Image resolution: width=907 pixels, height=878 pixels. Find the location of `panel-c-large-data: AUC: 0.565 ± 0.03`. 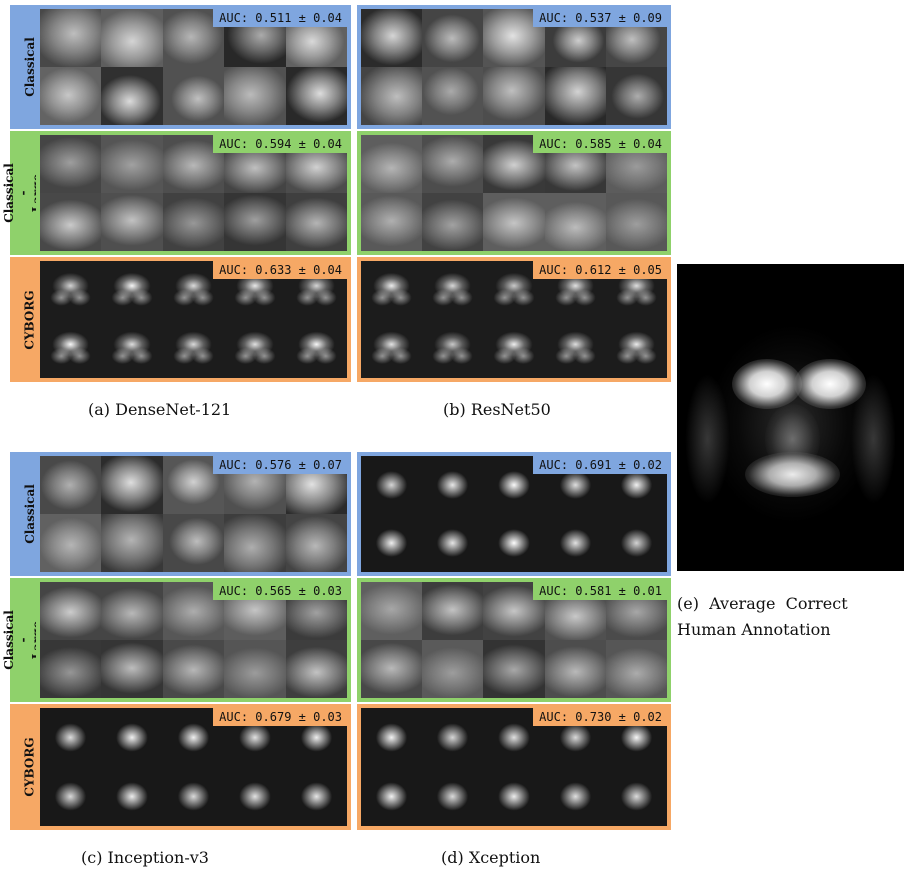

panel-c-large-data: AUC: 0.565 ± 0.03 is located at coordinates (193, 640).